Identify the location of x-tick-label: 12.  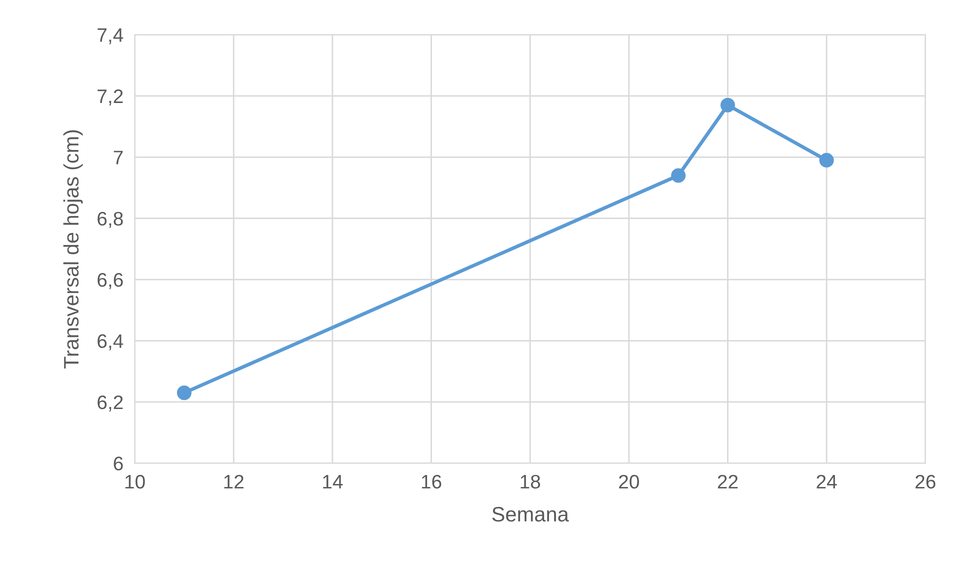
(234, 481).